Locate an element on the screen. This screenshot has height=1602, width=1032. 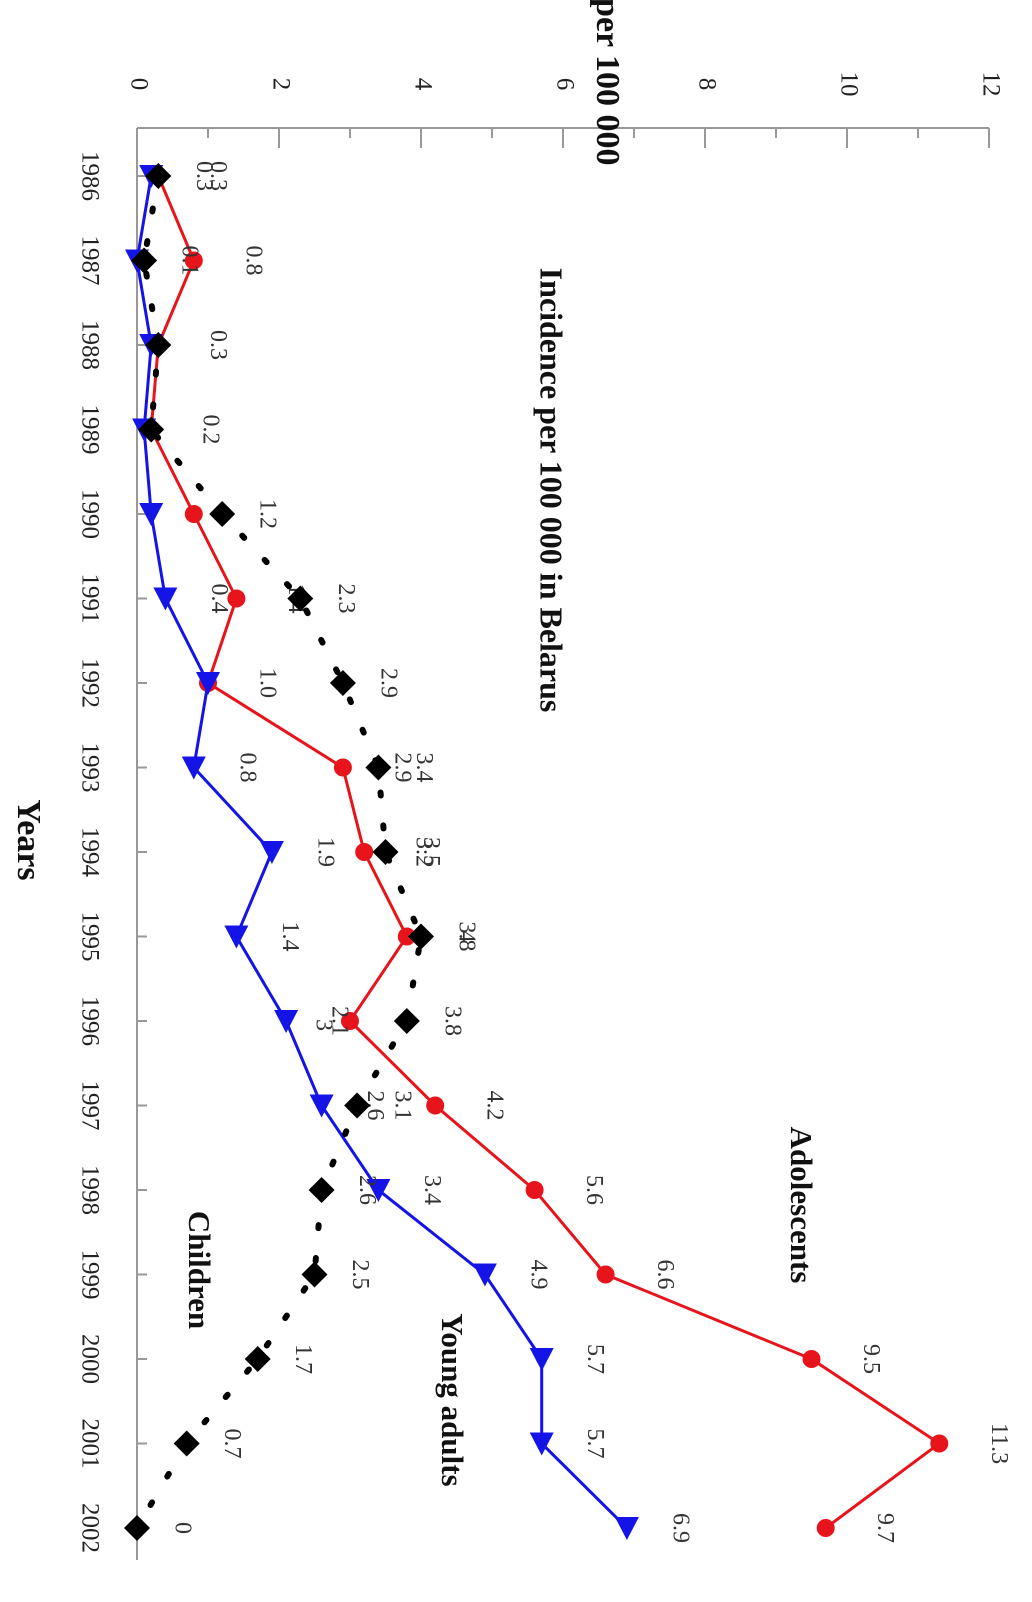
data-label: 3.5 is located at coordinates (431, 852).